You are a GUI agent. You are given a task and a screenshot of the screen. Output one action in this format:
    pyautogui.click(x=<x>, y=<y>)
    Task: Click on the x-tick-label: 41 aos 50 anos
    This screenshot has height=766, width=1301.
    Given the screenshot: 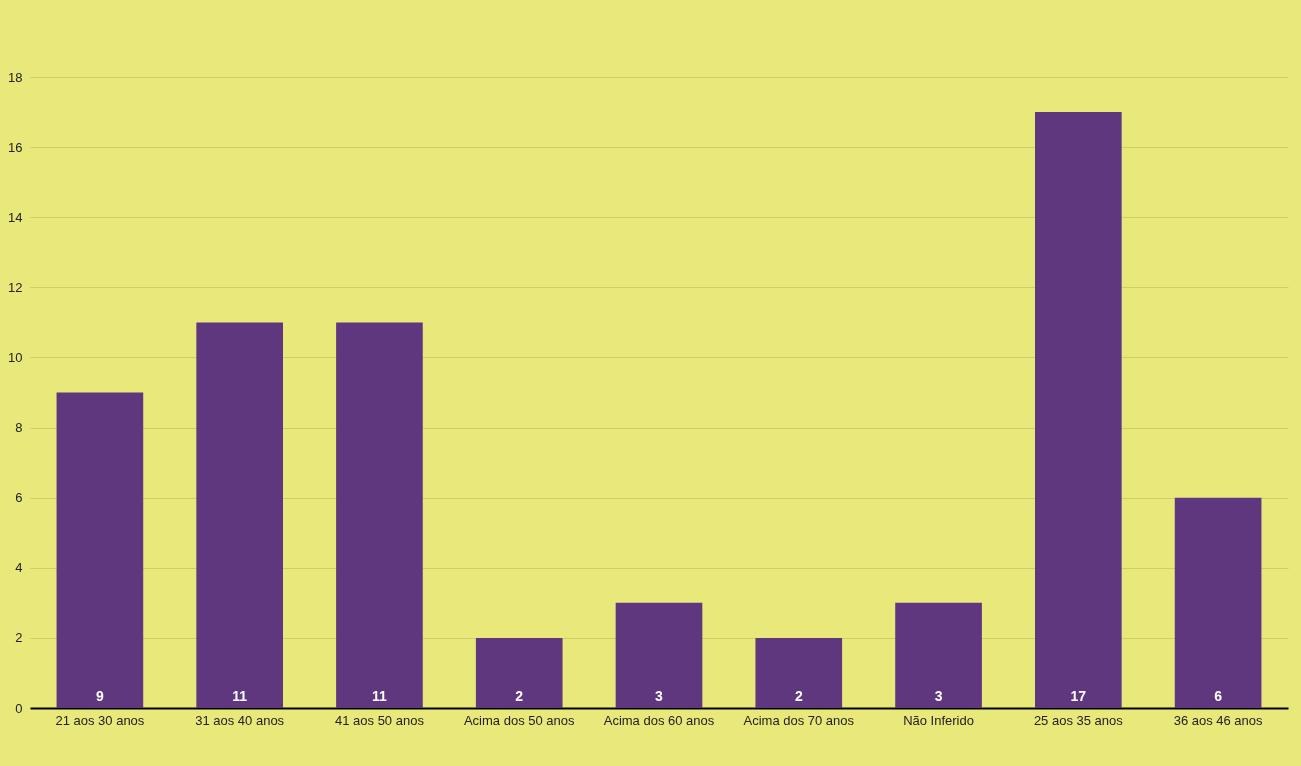 What is the action you would take?
    pyautogui.click(x=379, y=720)
    